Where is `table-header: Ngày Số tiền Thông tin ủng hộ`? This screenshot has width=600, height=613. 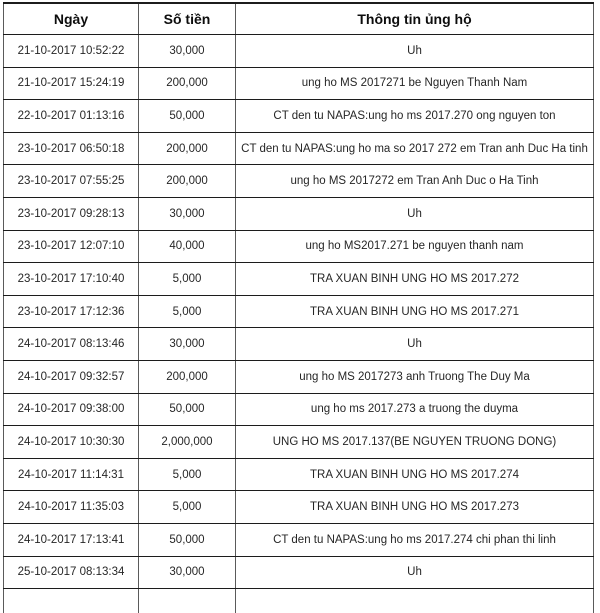
table-header: Ngày Số tiền Thông tin ủng hộ is located at coordinates (299, 19).